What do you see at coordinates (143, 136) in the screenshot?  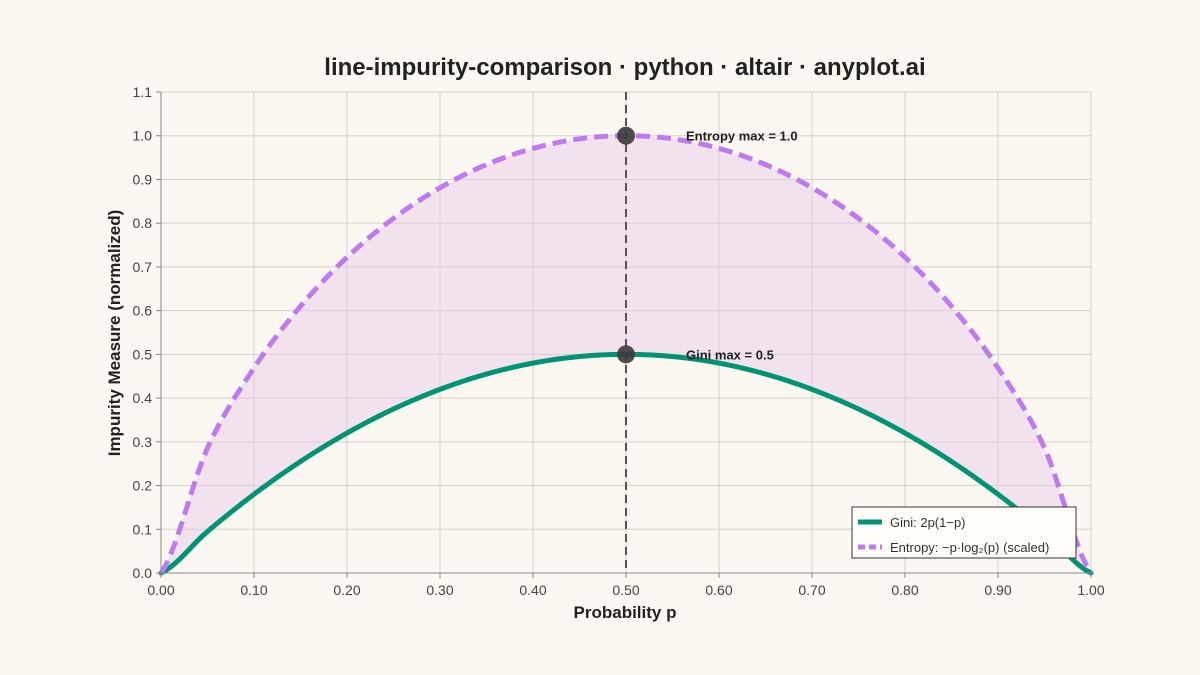 I see `y-tick-label: 1.0` at bounding box center [143, 136].